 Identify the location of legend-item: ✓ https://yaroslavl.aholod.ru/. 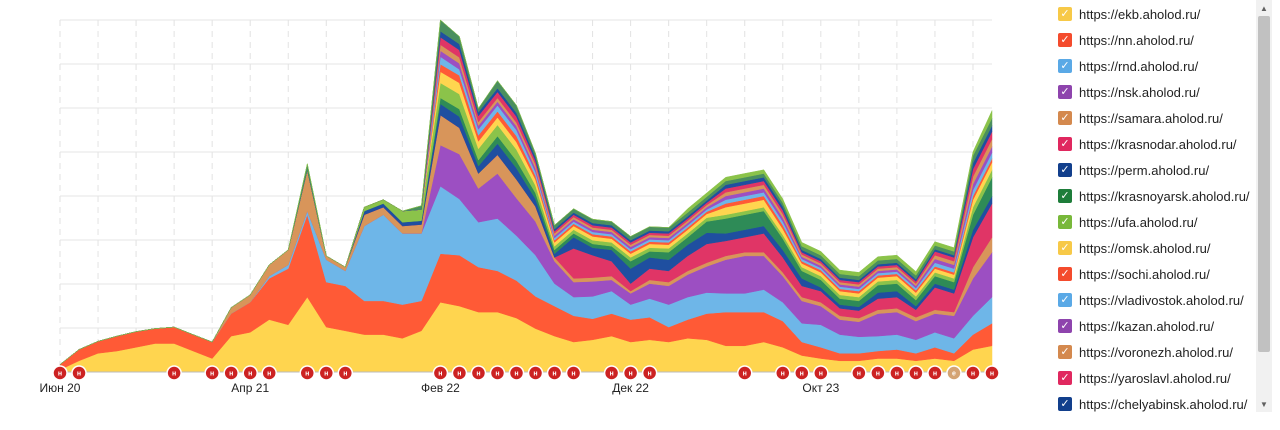
(1144, 378).